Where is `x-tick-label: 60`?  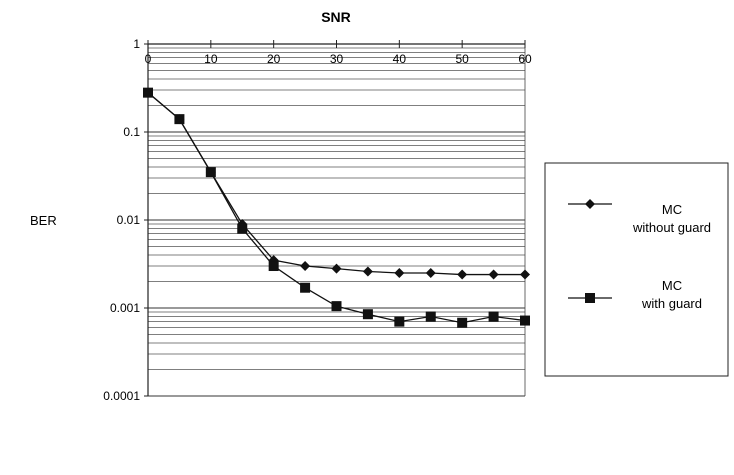 x-tick-label: 60 is located at coordinates (525, 59).